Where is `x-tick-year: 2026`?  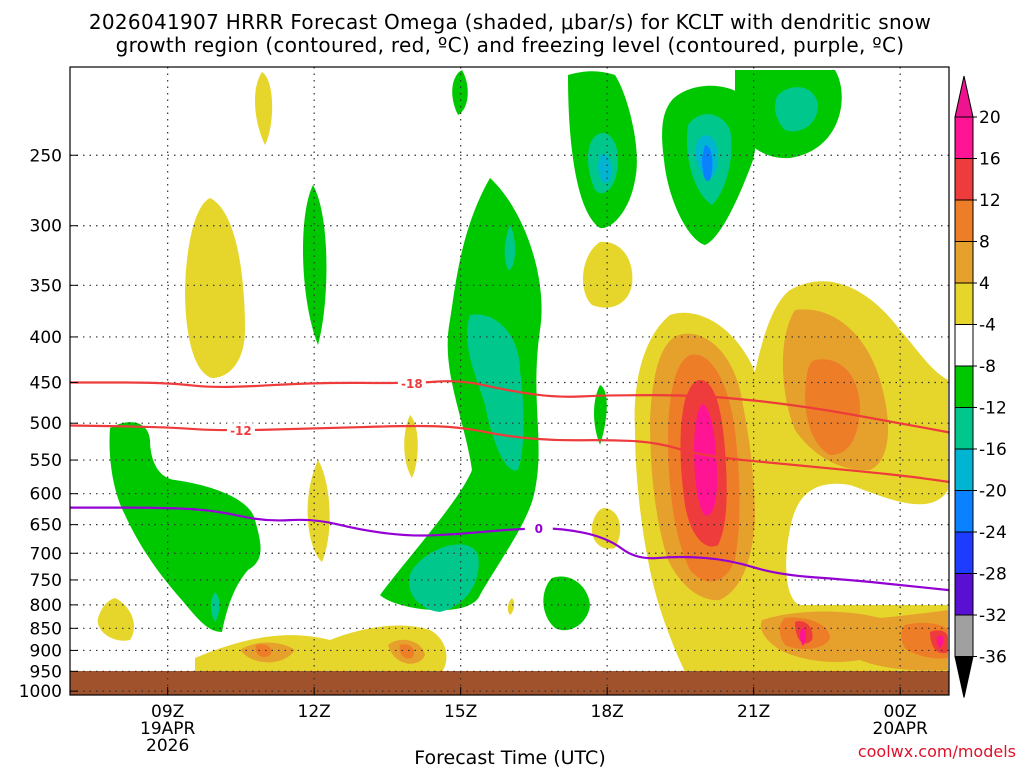 x-tick-year: 2026 is located at coordinates (167, 746).